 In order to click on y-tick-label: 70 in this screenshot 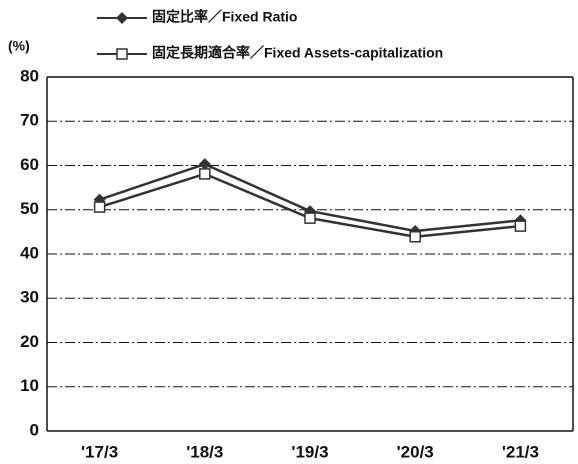, I will do `click(29, 120)`.